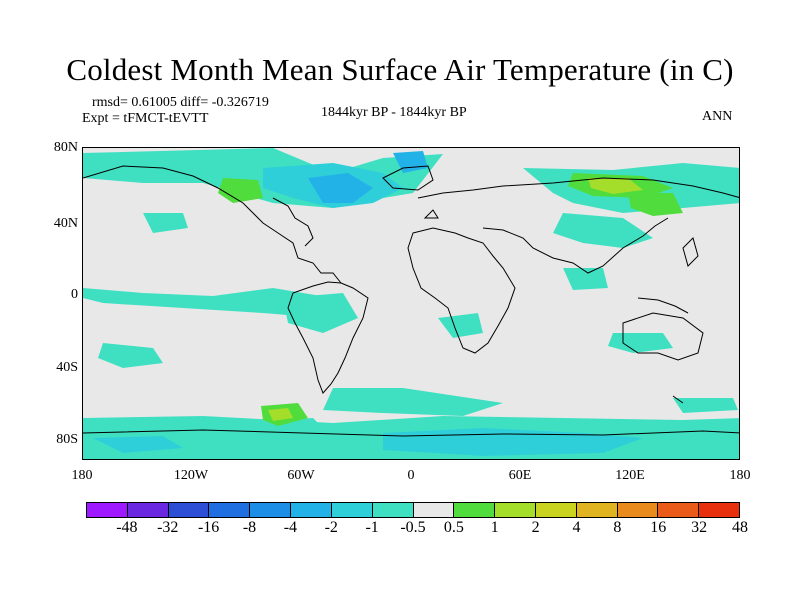 Image resolution: width=800 pixels, height=600 pixels. Describe the element at coordinates (394, 112) in the screenshot. I see `period-text: 1844kyr BP - 1844kyr BP` at that location.